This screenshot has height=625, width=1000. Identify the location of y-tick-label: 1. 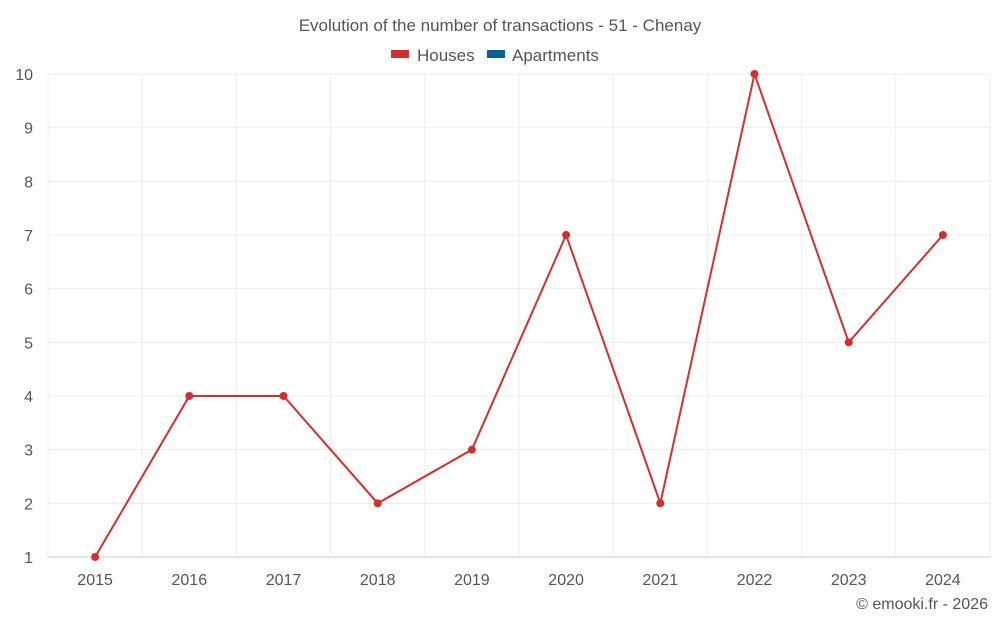
(28, 558).